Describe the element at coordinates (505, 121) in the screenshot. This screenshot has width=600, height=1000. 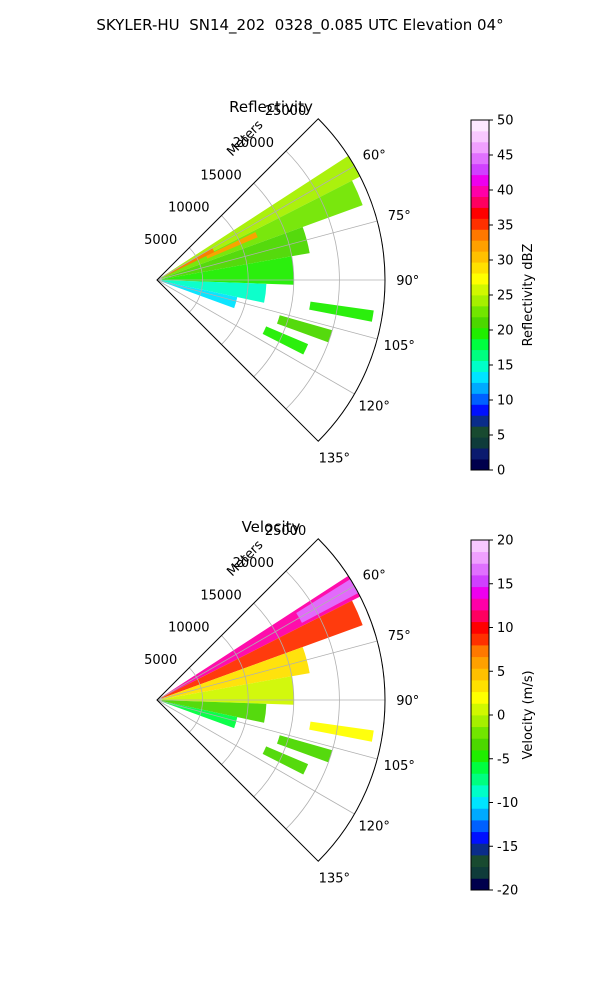
I see `colorbar-tick-label: 50` at that location.